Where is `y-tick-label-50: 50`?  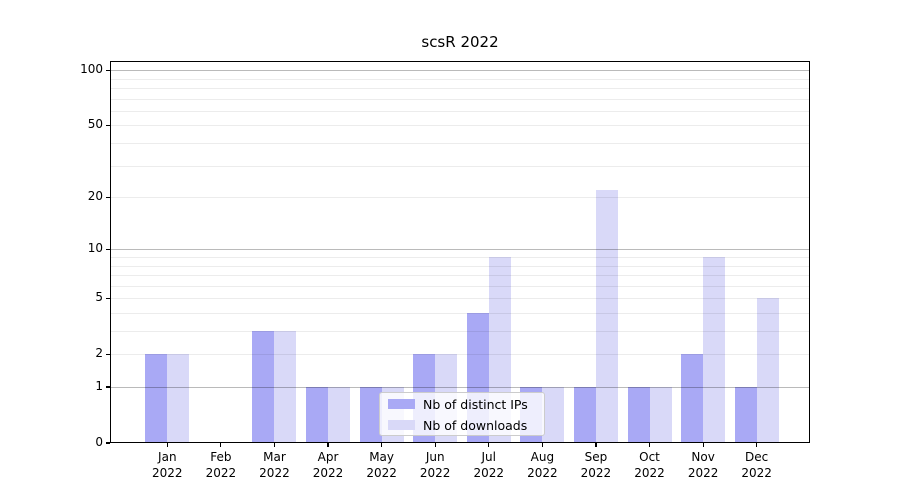 y-tick-label-50: 50 is located at coordinates (95, 124).